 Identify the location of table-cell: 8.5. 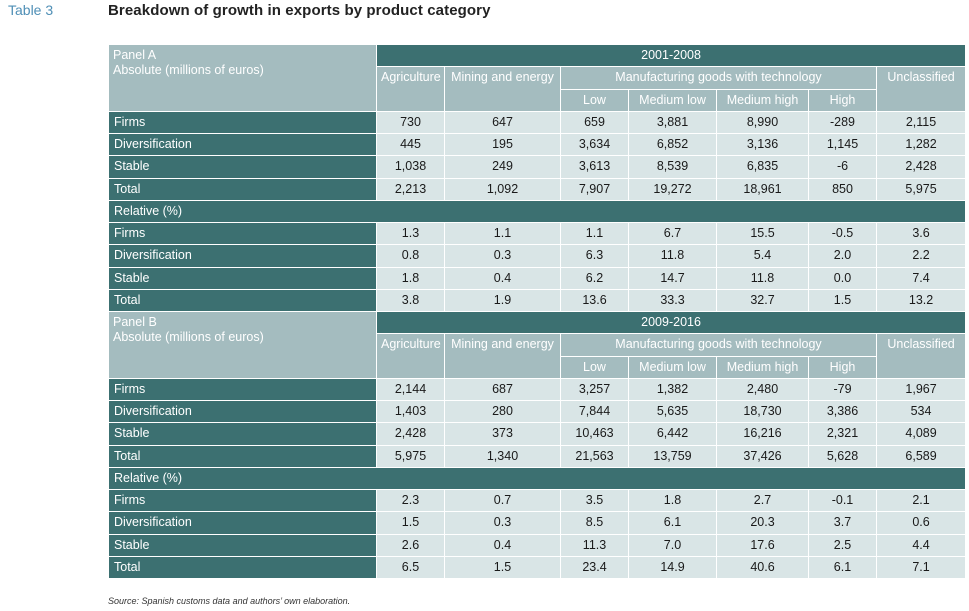
(594, 523).